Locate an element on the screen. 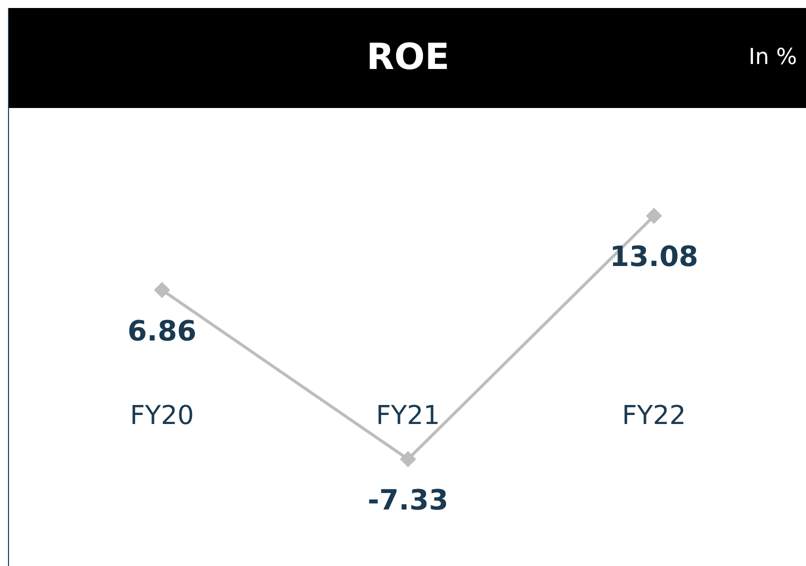 The width and height of the screenshot is (806, 566). x-tick-label: FY20 is located at coordinates (162, 416).